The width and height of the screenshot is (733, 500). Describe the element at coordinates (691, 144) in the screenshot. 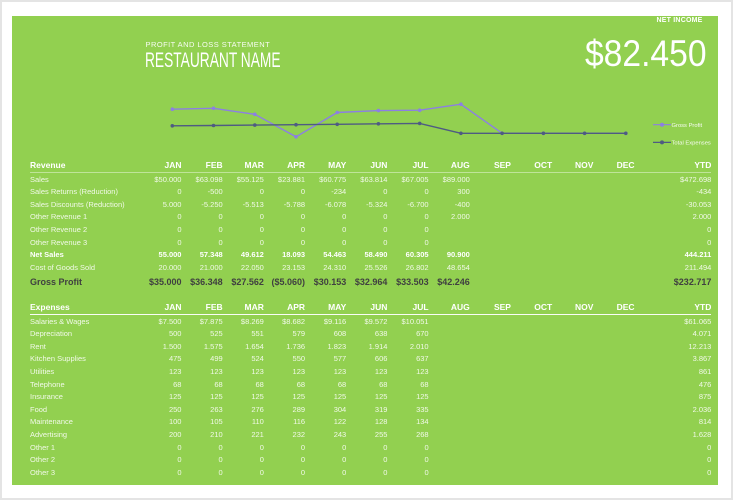

I see `svg-text: Total Expenses` at that location.